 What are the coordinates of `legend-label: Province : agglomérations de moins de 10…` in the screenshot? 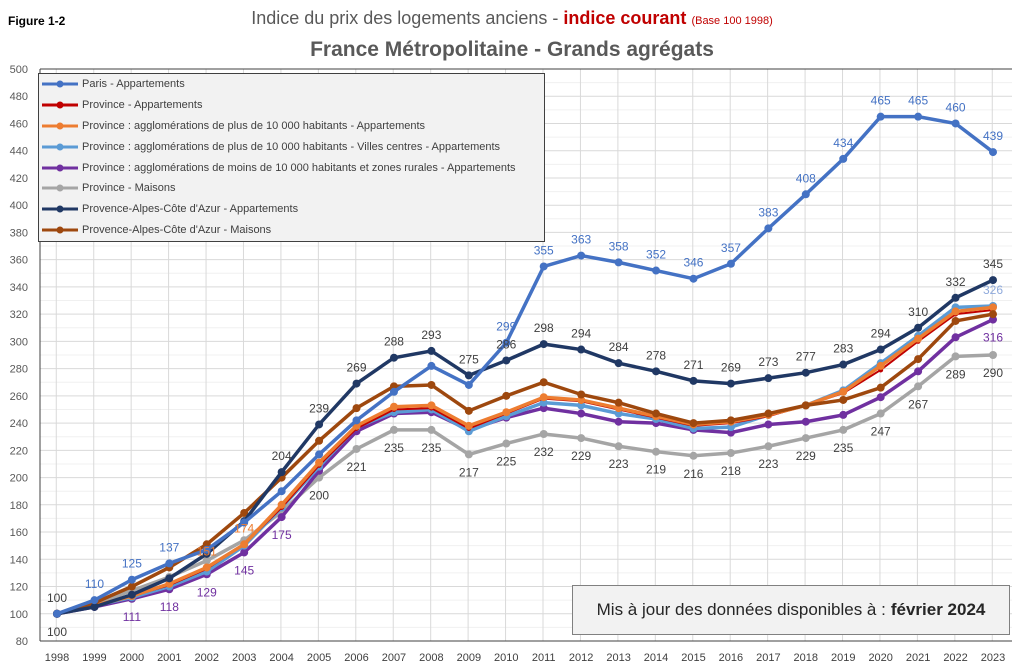 It's located at (299, 167).